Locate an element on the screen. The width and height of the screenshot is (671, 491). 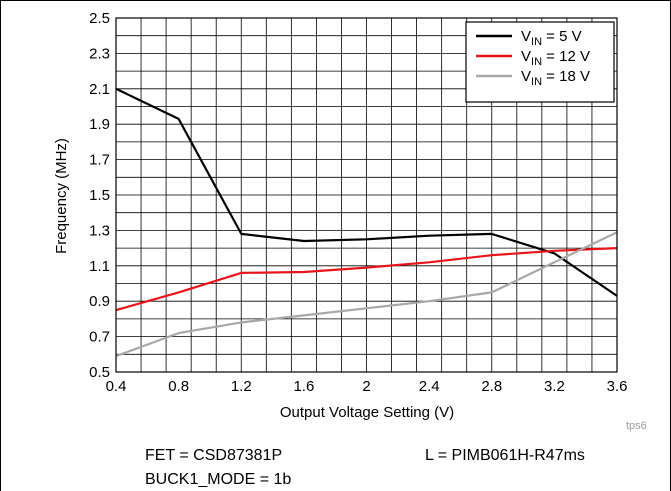
x-tick-label: 0.8 is located at coordinates (178, 386).